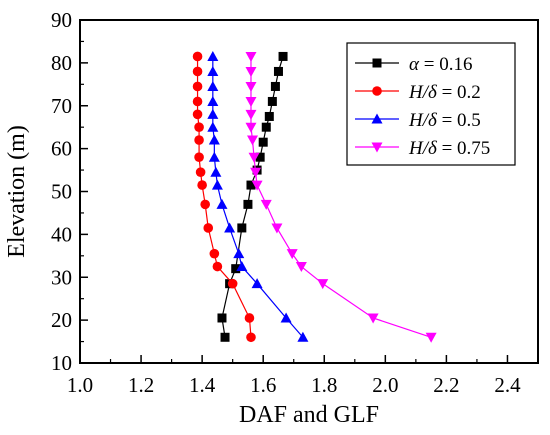  What do you see at coordinates (414, 64) in the screenshot?
I see `legend-label-symbol: α` at bounding box center [414, 64].